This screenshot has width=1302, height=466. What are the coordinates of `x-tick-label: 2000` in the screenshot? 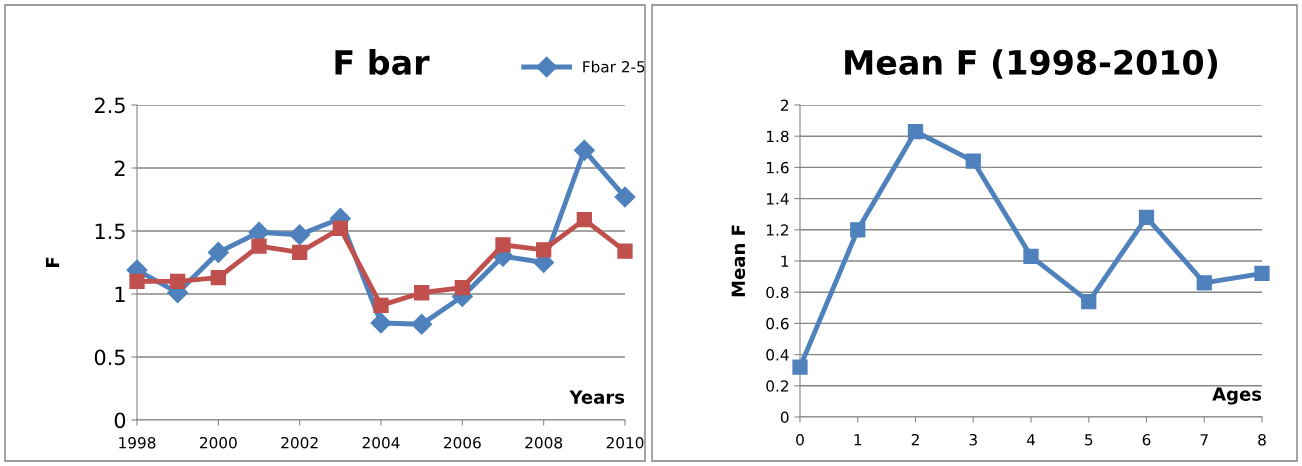 It's located at (218, 442).